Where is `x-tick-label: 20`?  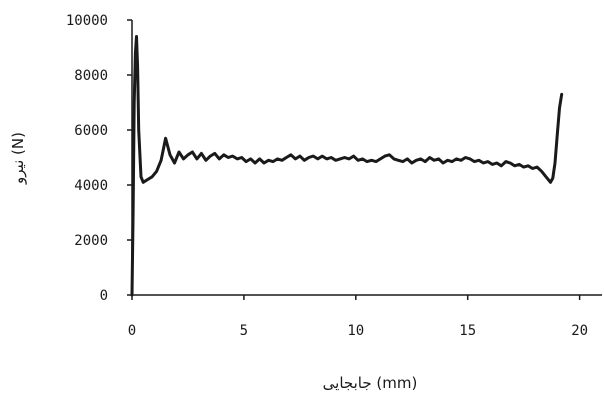
x-tick-label: 20 is located at coordinates (579, 331).